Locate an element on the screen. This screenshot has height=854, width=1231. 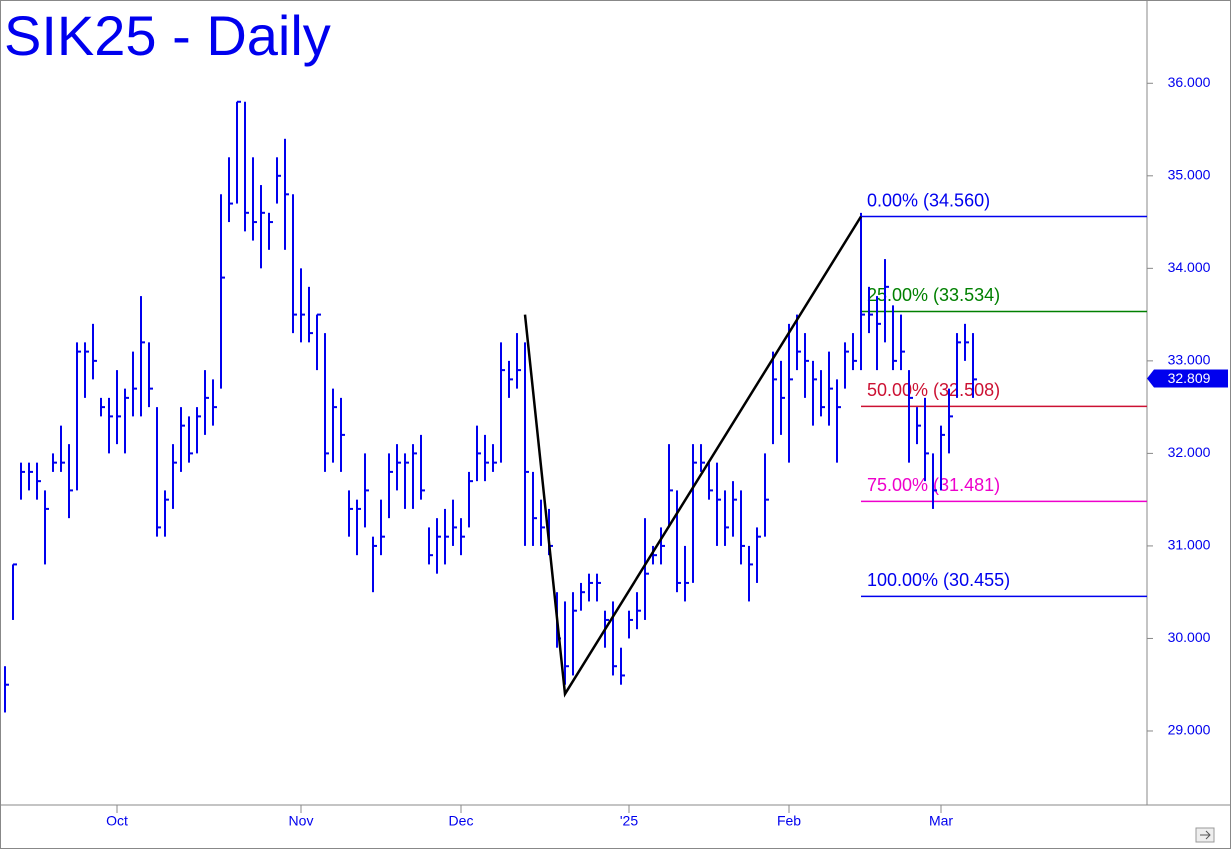
fib-label: 25.00% (33.534) is located at coordinates (933, 295).